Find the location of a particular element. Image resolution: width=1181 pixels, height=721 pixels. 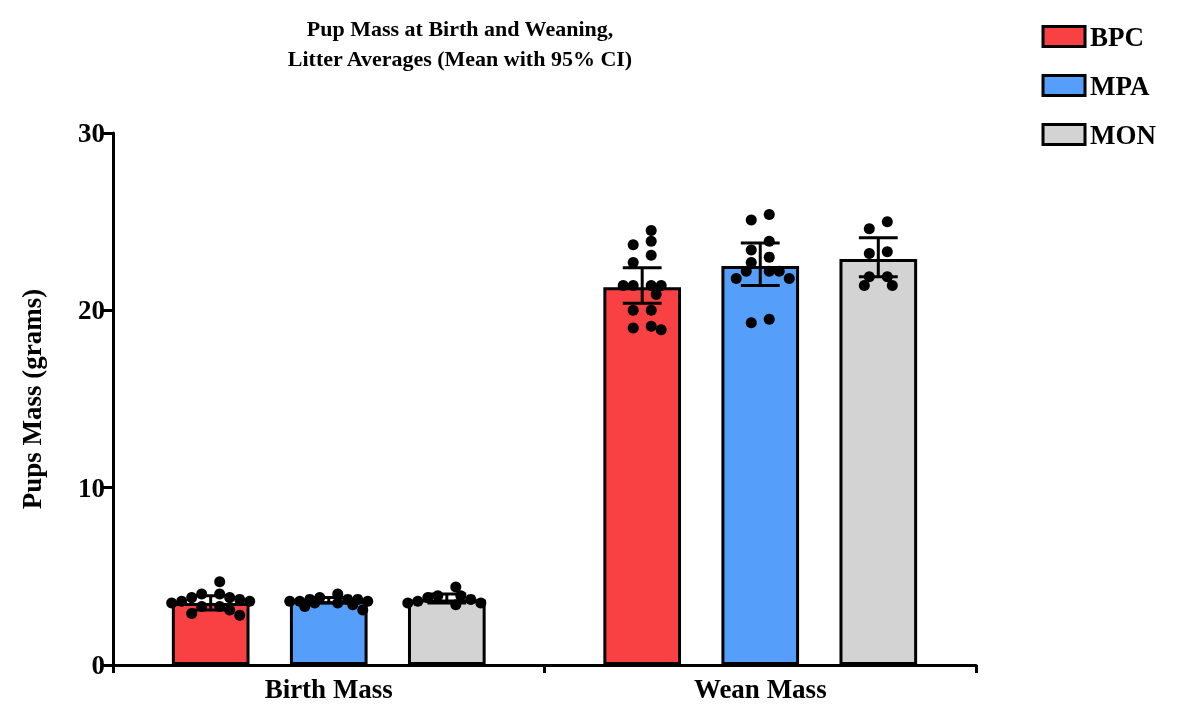

x-tick-label: Wean Mass is located at coordinates (760, 688).